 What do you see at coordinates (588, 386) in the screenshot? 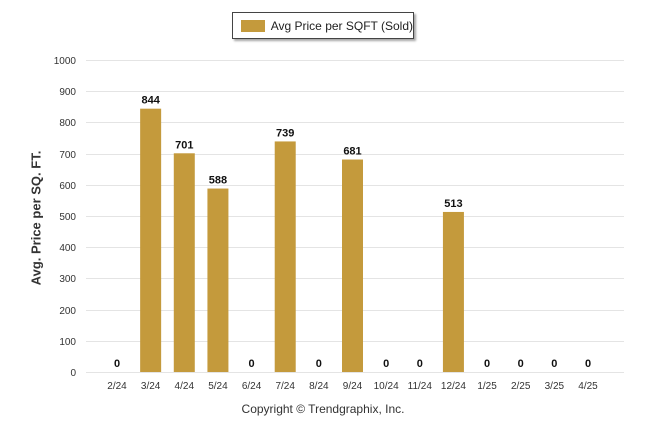
I see `x-tick-label: 4/25` at bounding box center [588, 386].